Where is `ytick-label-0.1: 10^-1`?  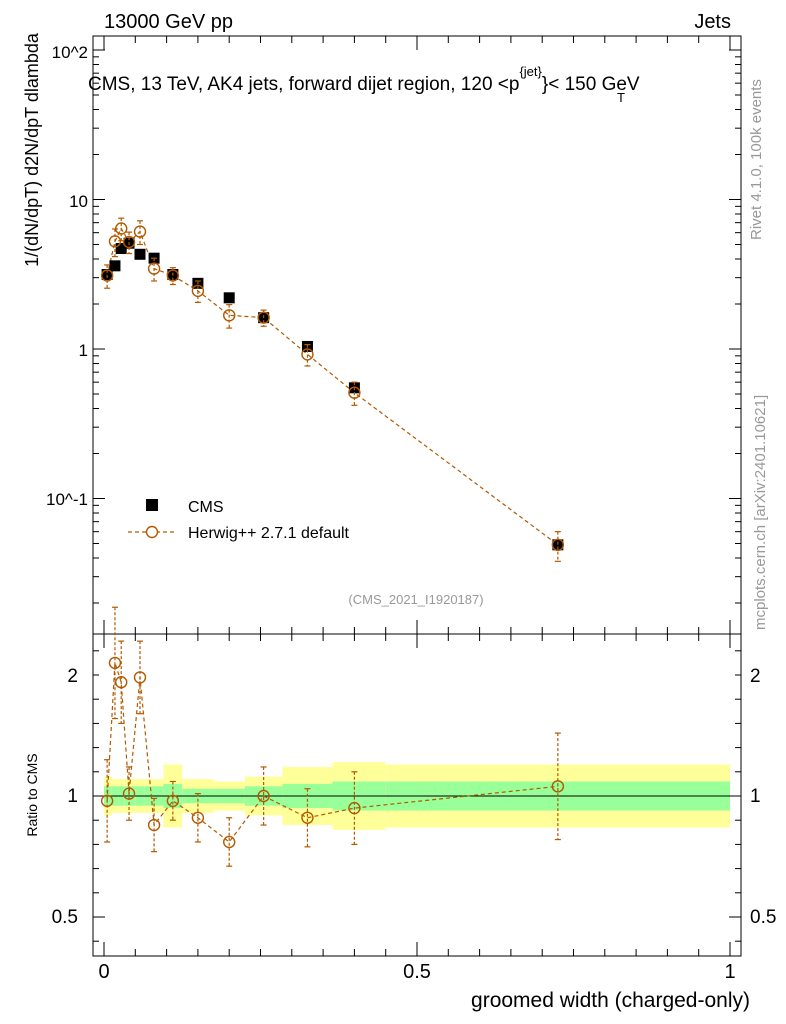
ytick-label-0.1: 10^-1 is located at coordinates (67, 499).